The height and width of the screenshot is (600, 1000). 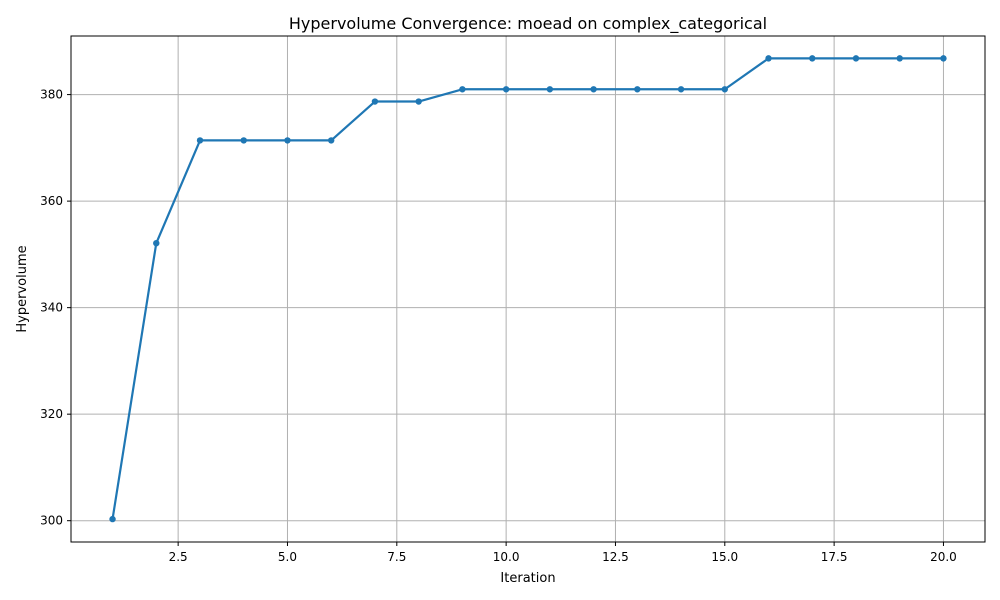 What do you see at coordinates (51, 308) in the screenshot?
I see `y-tick-label: 340` at bounding box center [51, 308].